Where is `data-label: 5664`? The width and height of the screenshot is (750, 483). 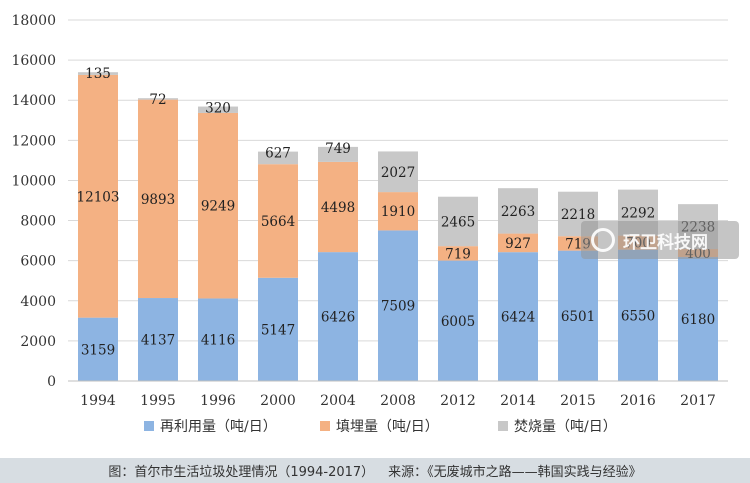 data-label: 5664 is located at coordinates (278, 222).